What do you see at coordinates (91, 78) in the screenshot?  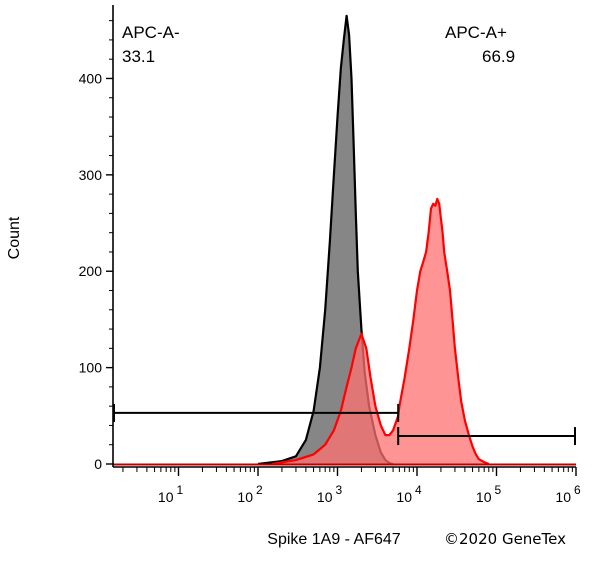 I see `y-tick-label-400: 400` at bounding box center [91, 78].